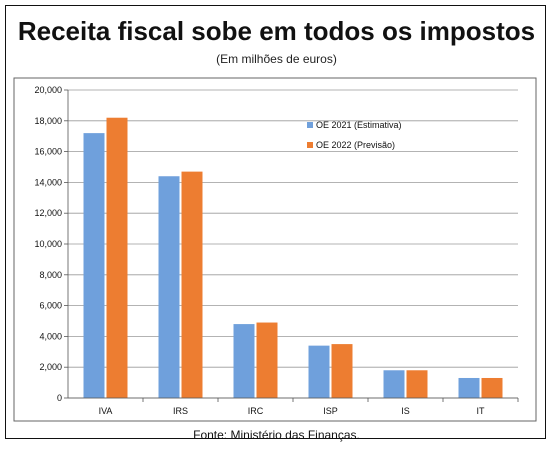  I want to click on y-tick-label: 10,000, so click(48, 244).